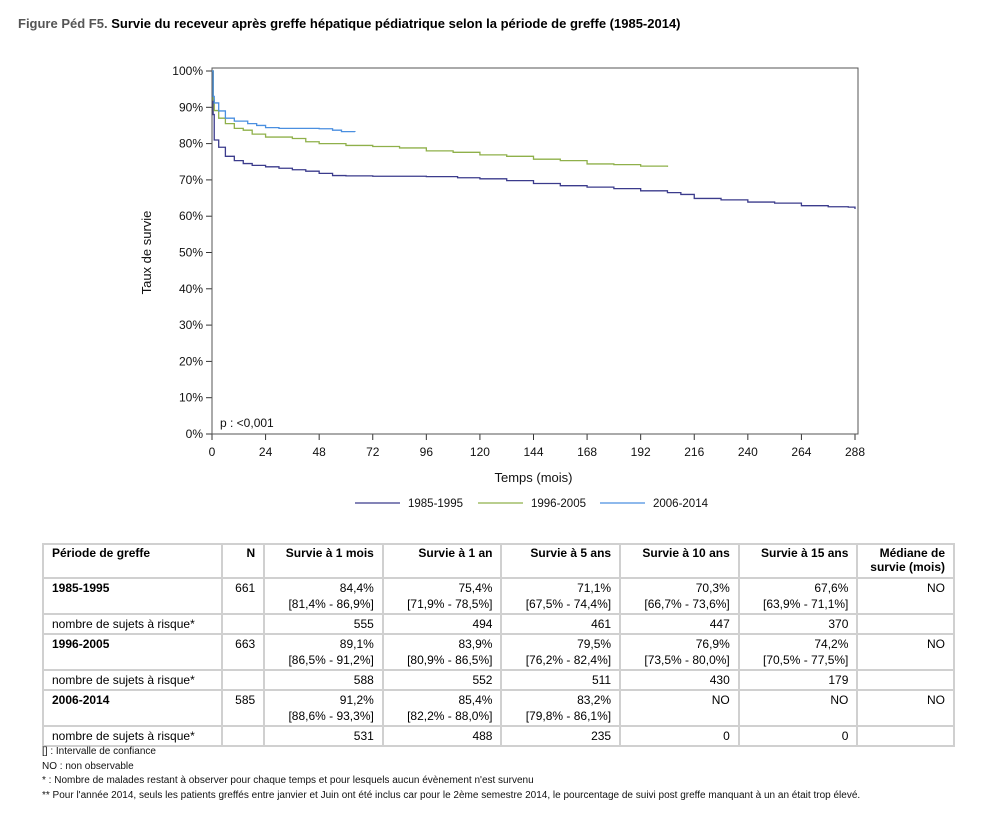 Image resolution: width=1000 pixels, height=822 pixels. Describe the element at coordinates (323, 561) in the screenshot. I see `header-1-month: Survie à 1 mois` at that location.